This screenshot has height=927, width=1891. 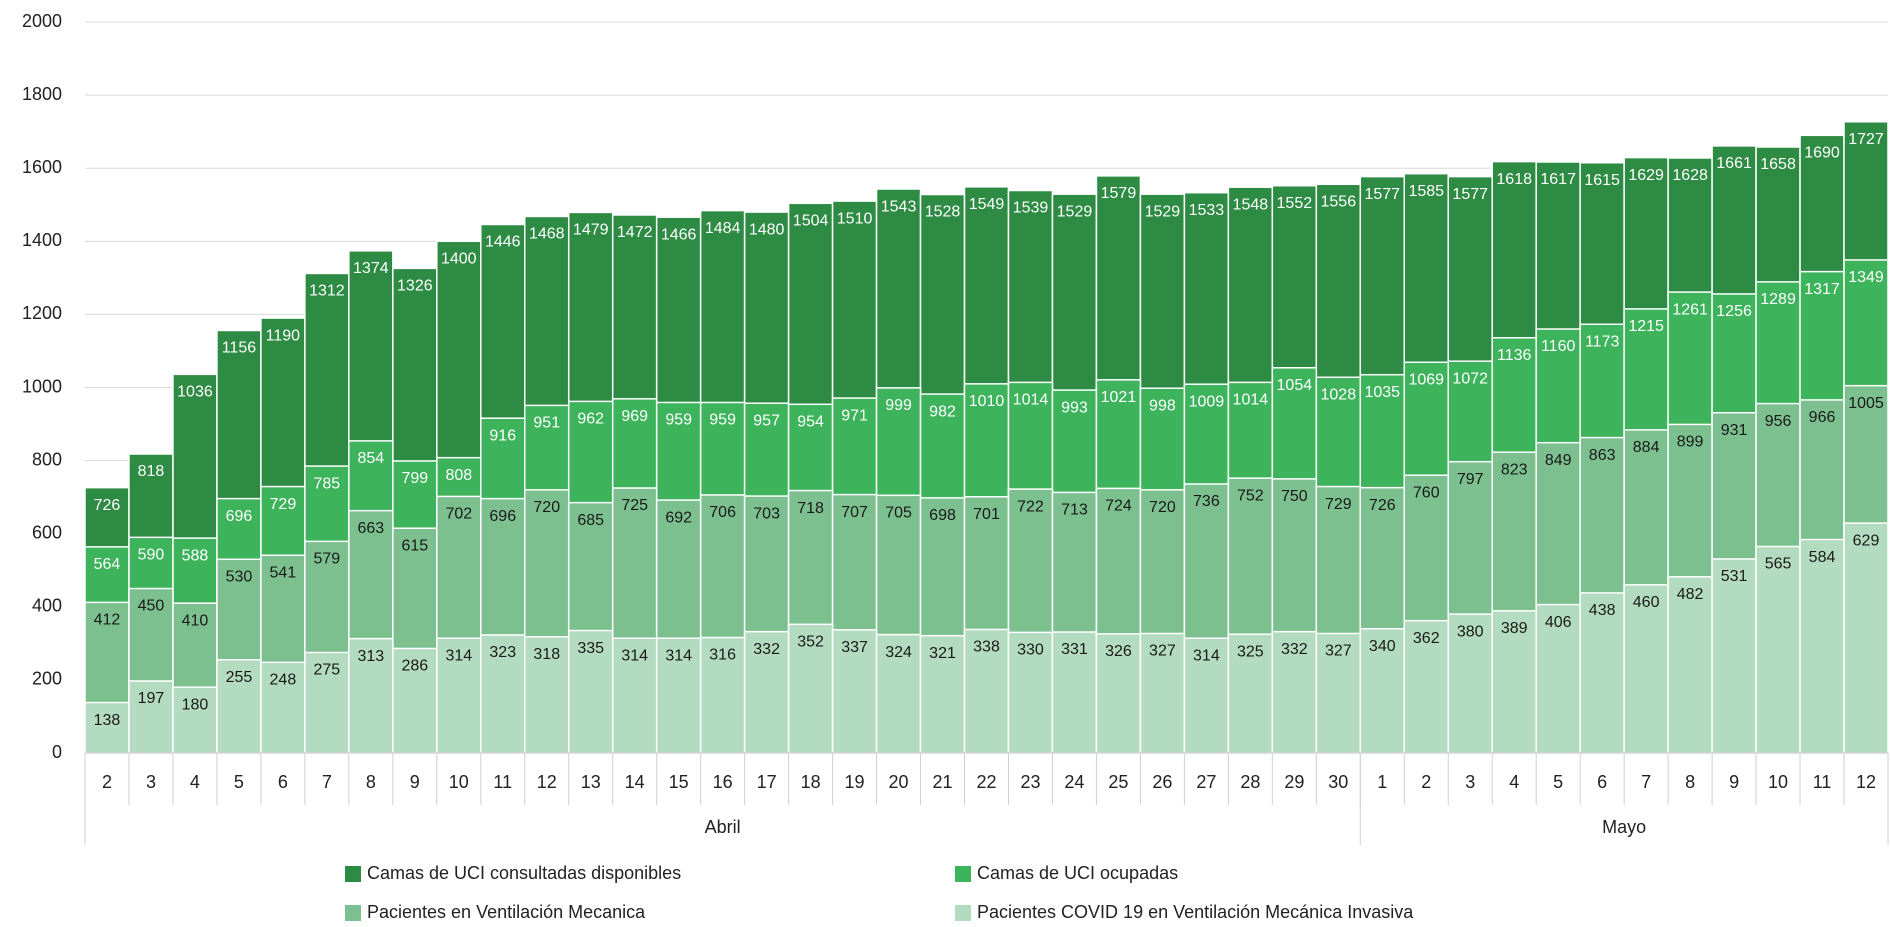 What do you see at coordinates (722, 420) in the screenshot?
I see `value-label: 959` at bounding box center [722, 420].